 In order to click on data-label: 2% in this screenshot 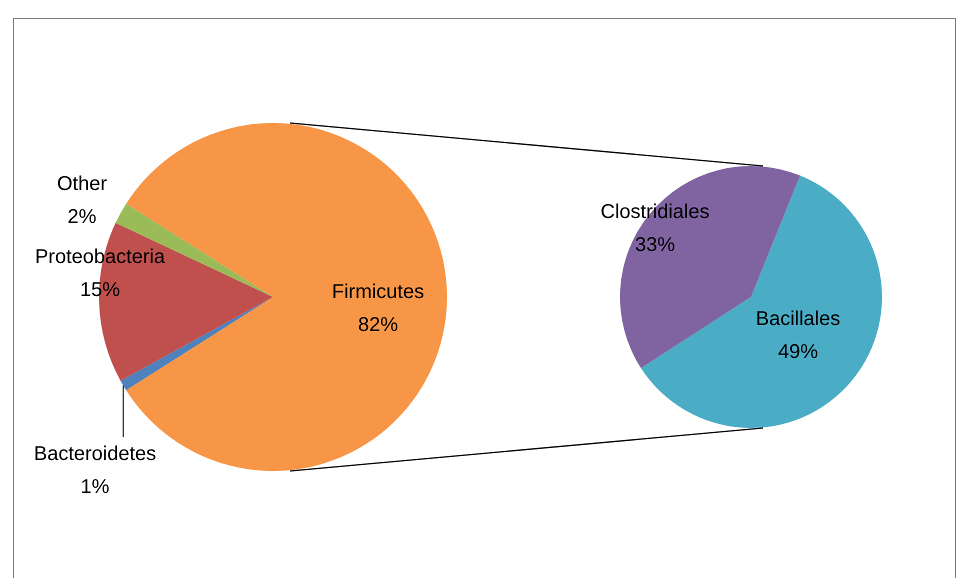, I will do `click(82, 217)`.